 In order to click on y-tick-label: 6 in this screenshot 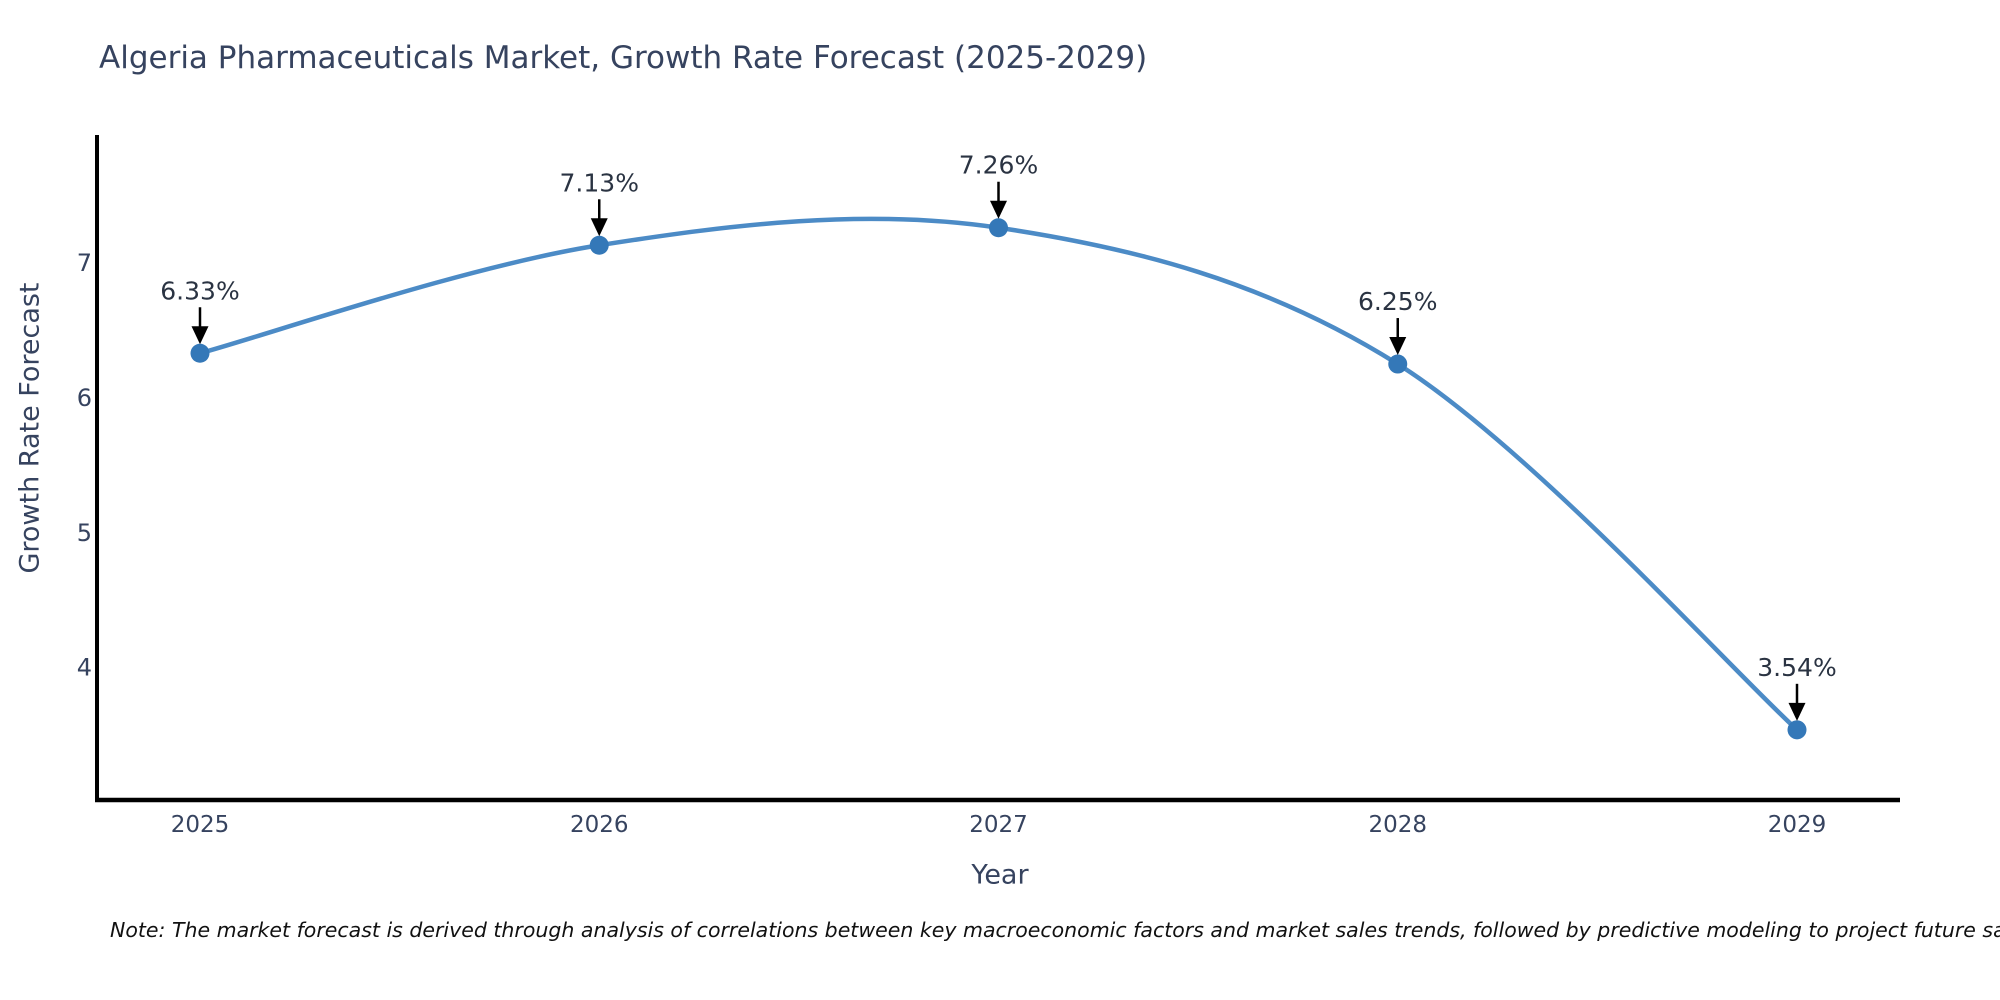, I will do `click(84, 398)`.